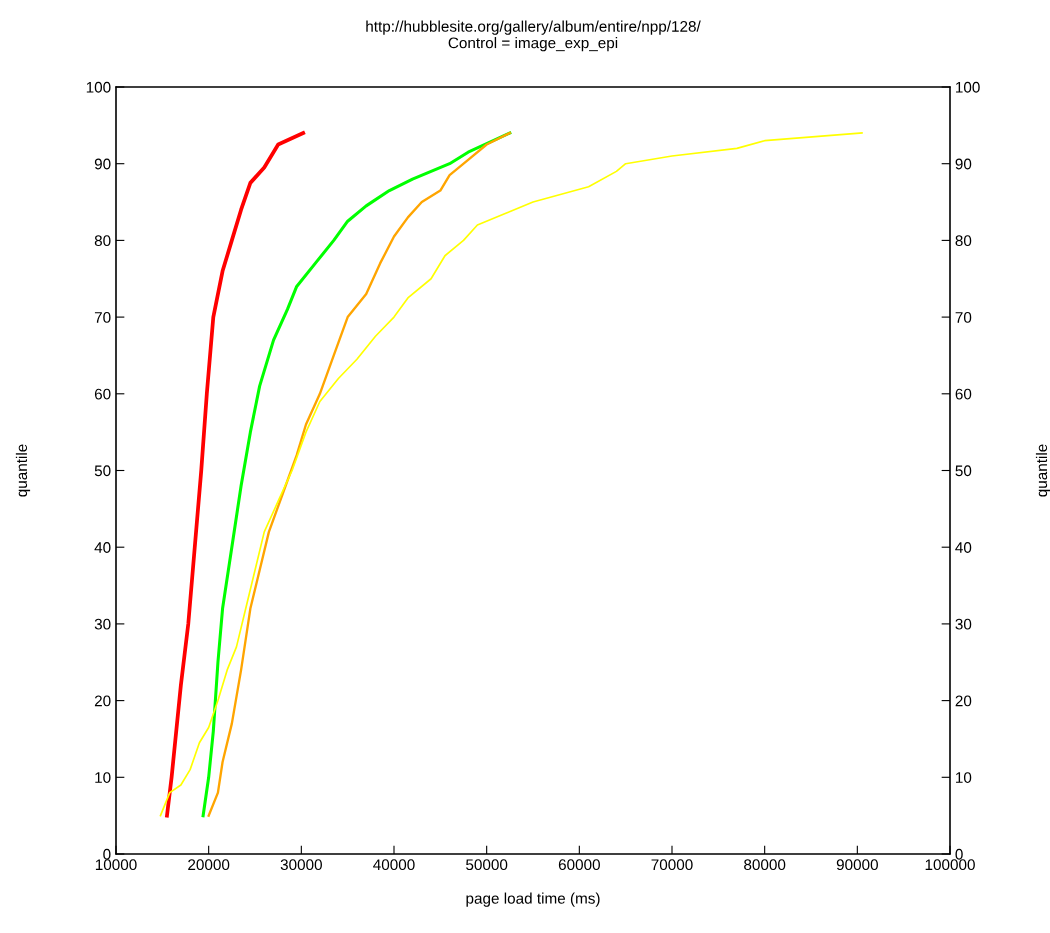 This screenshot has height=933, width=1050. Describe the element at coordinates (102, 317) in the screenshot. I see `y-tick-label: 70` at that location.